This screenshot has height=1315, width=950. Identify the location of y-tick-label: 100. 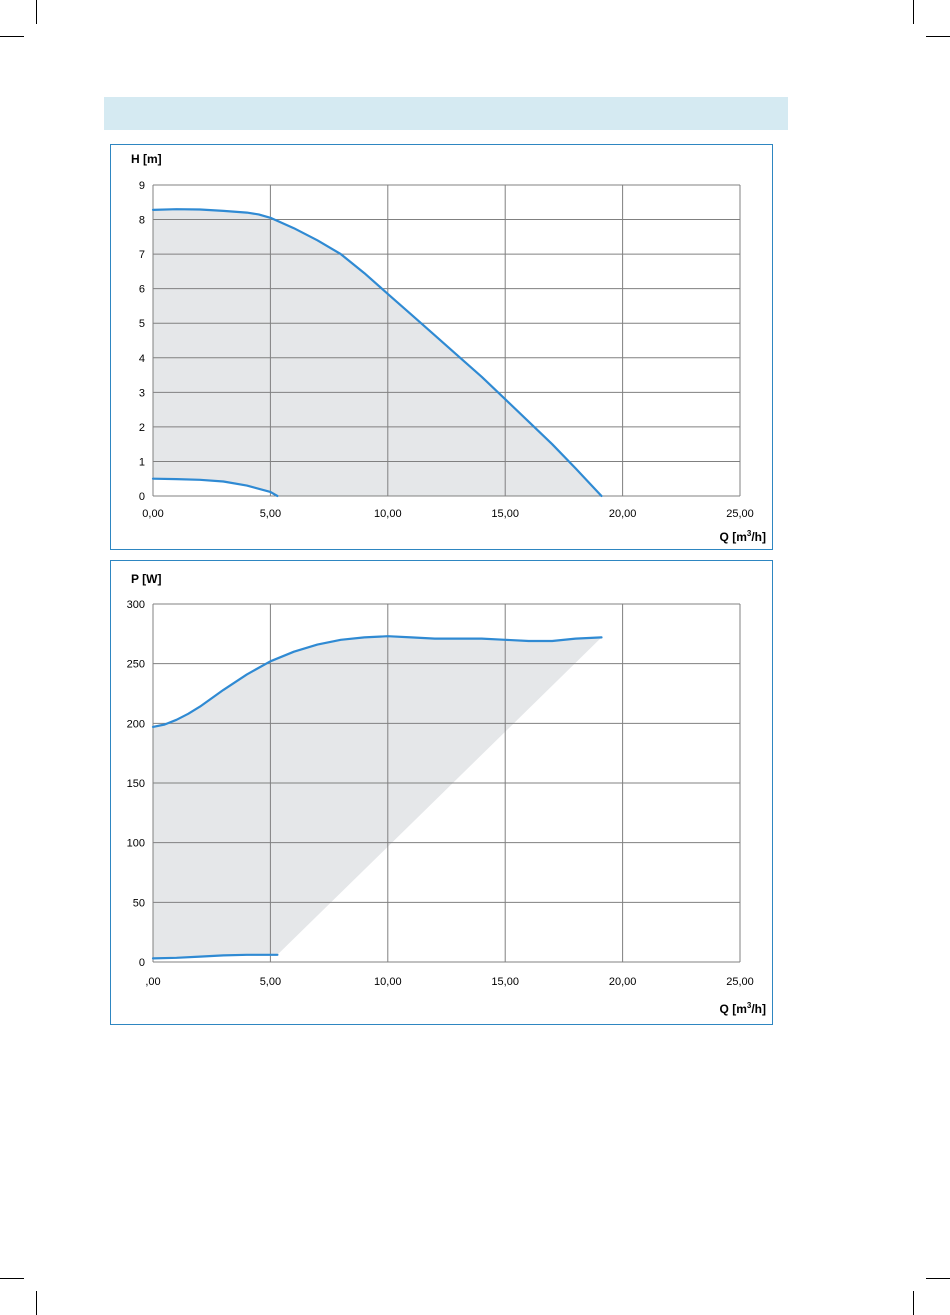
(136, 844).